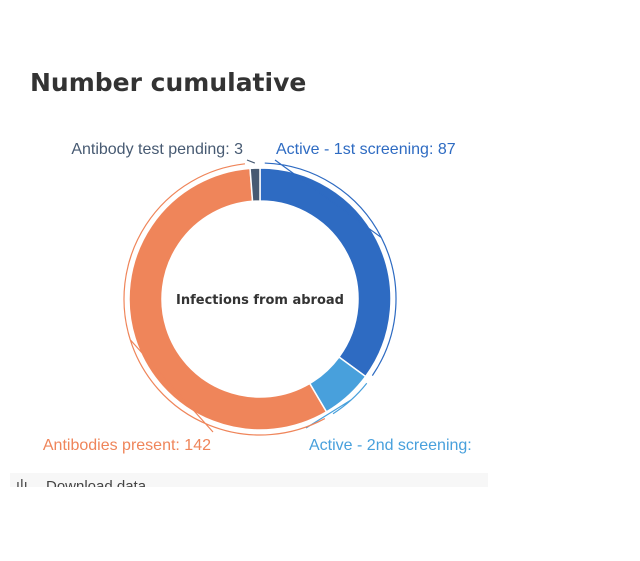 The image size is (640, 561). What do you see at coordinates (251, 161) in the screenshot?
I see `connector-antibody-test-pending` at bounding box center [251, 161].